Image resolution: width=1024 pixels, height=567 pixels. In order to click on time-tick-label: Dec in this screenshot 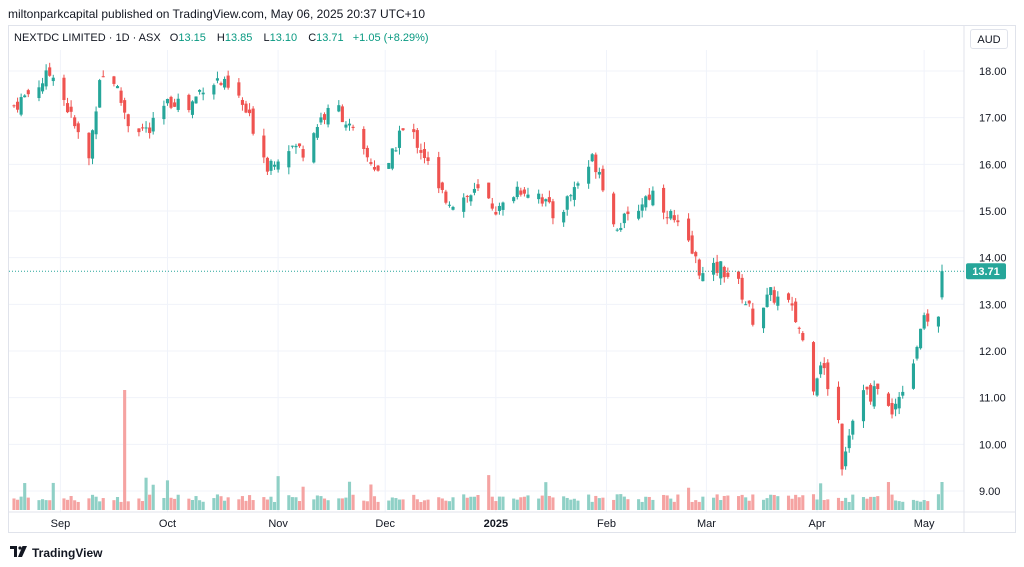, I will do `click(385, 524)`.